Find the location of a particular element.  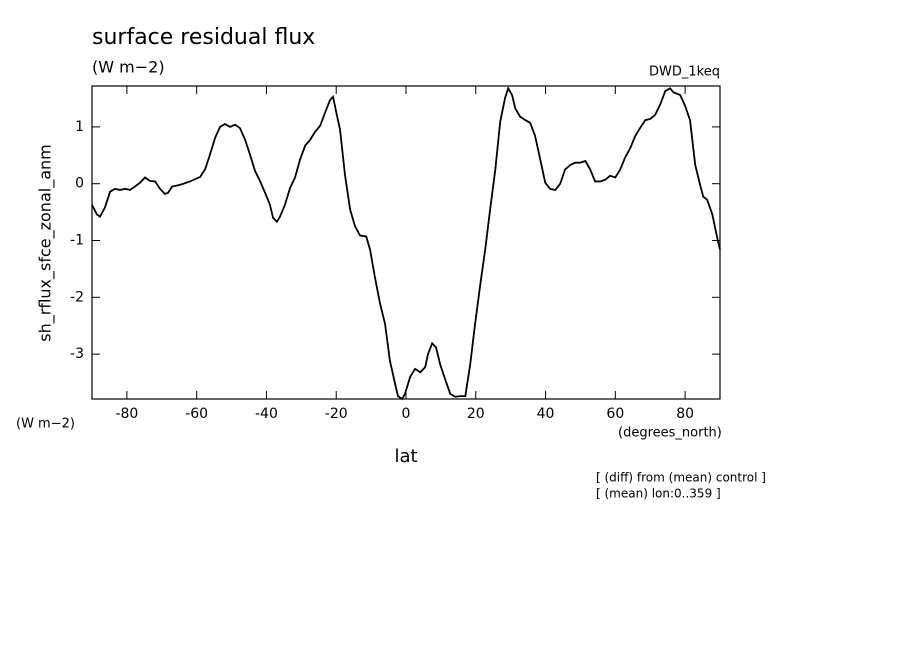

y-axis-label: sh_rflux_sfce_zonal_anm is located at coordinates (46, 242).